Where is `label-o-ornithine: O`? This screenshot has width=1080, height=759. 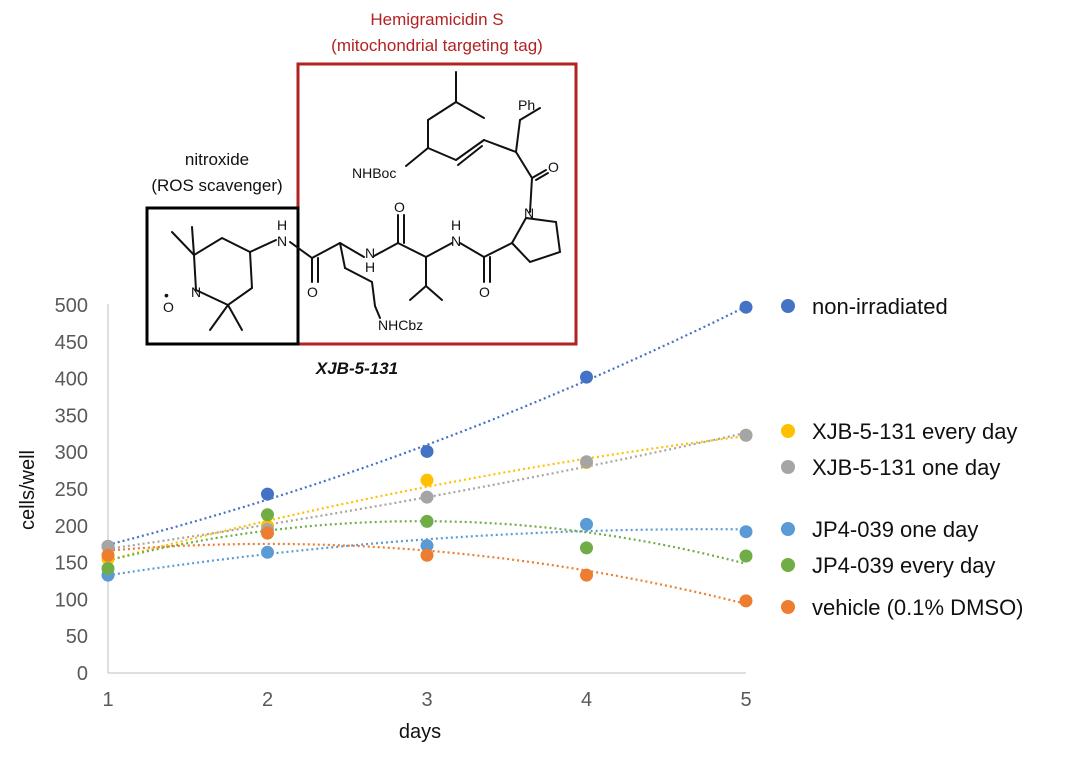
label-o-ornithine: O is located at coordinates (312, 292).